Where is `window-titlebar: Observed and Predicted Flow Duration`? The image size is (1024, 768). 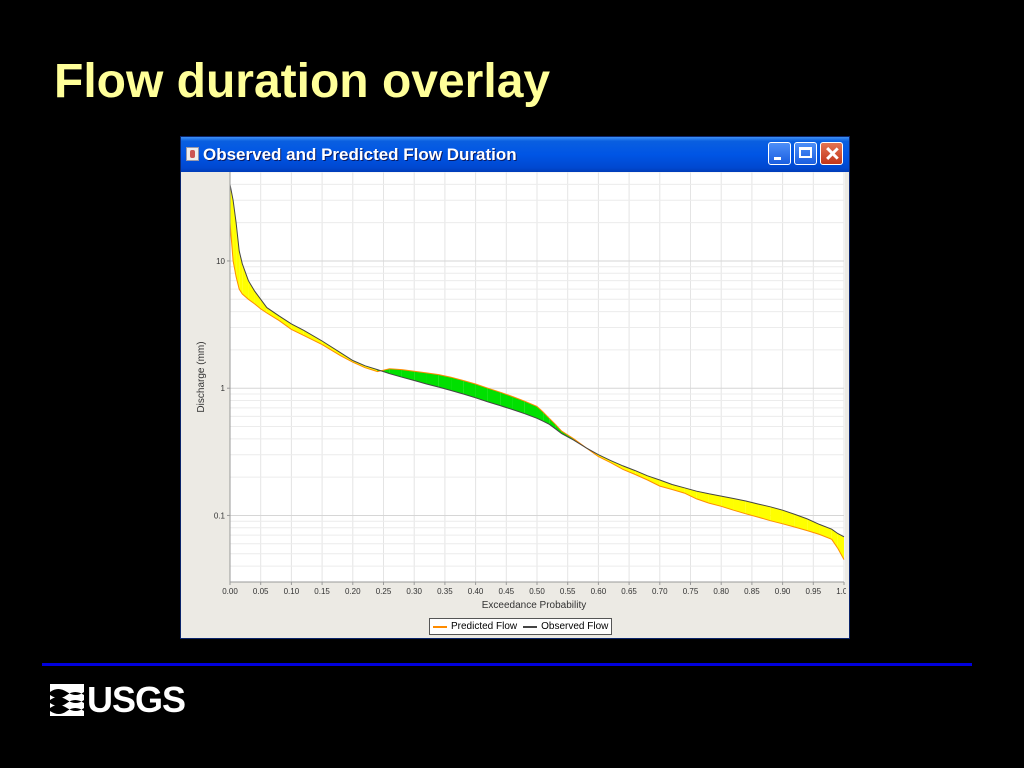 window-titlebar: Observed and Predicted Flow Duration is located at coordinates (515, 154).